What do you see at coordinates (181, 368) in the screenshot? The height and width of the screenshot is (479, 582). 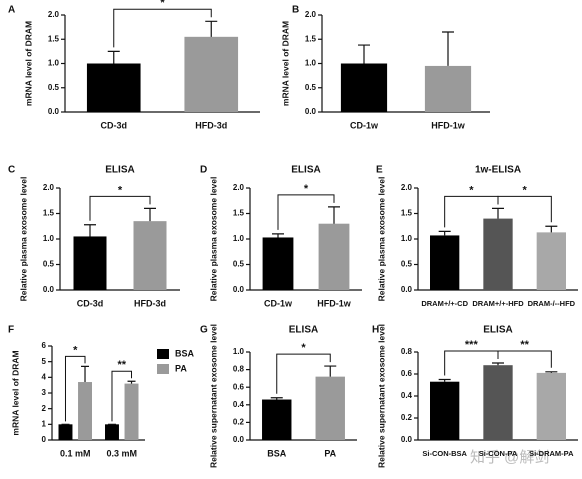 I see `legend-label: PA` at bounding box center [181, 368].